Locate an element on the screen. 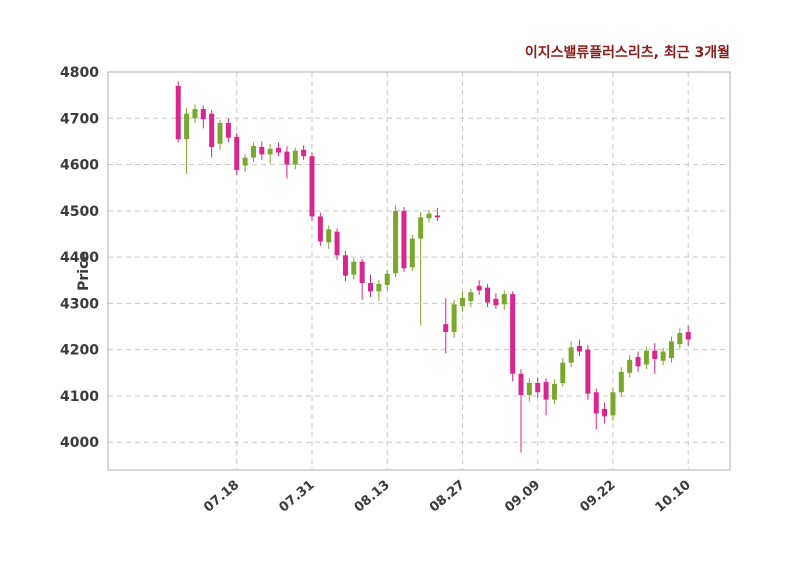  y-tick-label: 4400 is located at coordinates (79, 258).